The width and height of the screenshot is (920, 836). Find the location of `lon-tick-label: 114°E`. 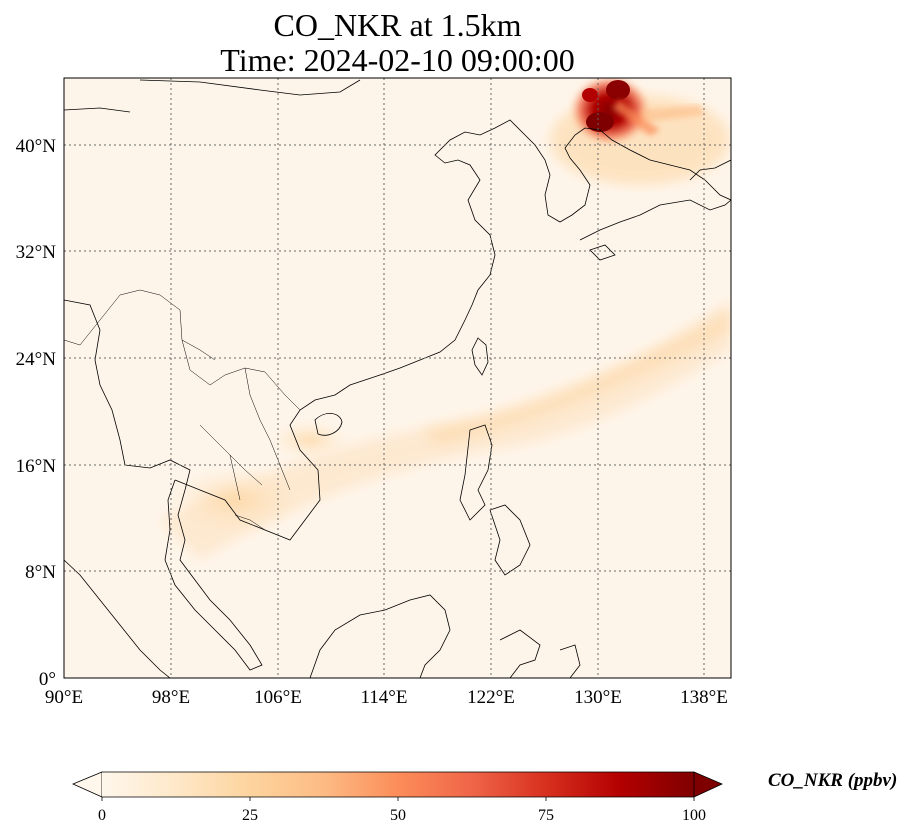

lon-tick-label: 114°E is located at coordinates (384, 697).